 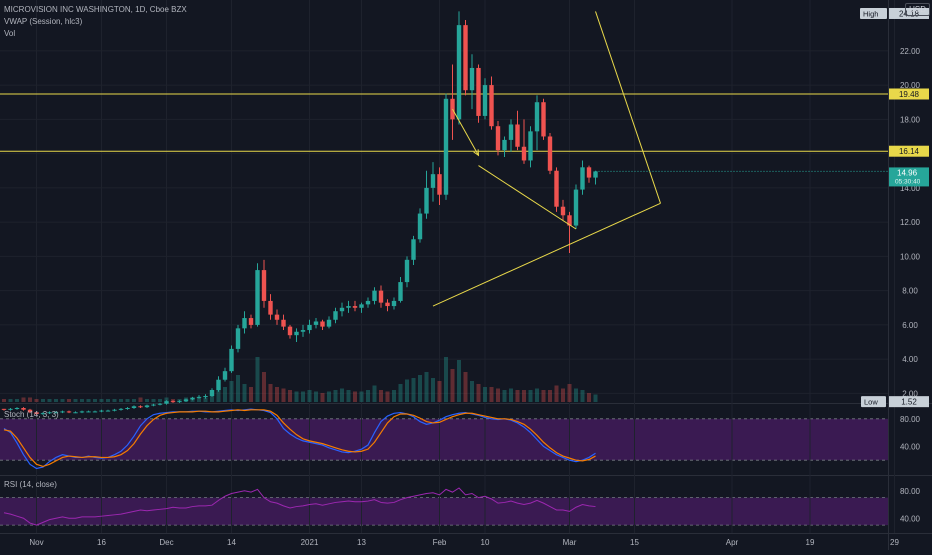 I want to click on currency-badge: USD, so click(x=917, y=9).